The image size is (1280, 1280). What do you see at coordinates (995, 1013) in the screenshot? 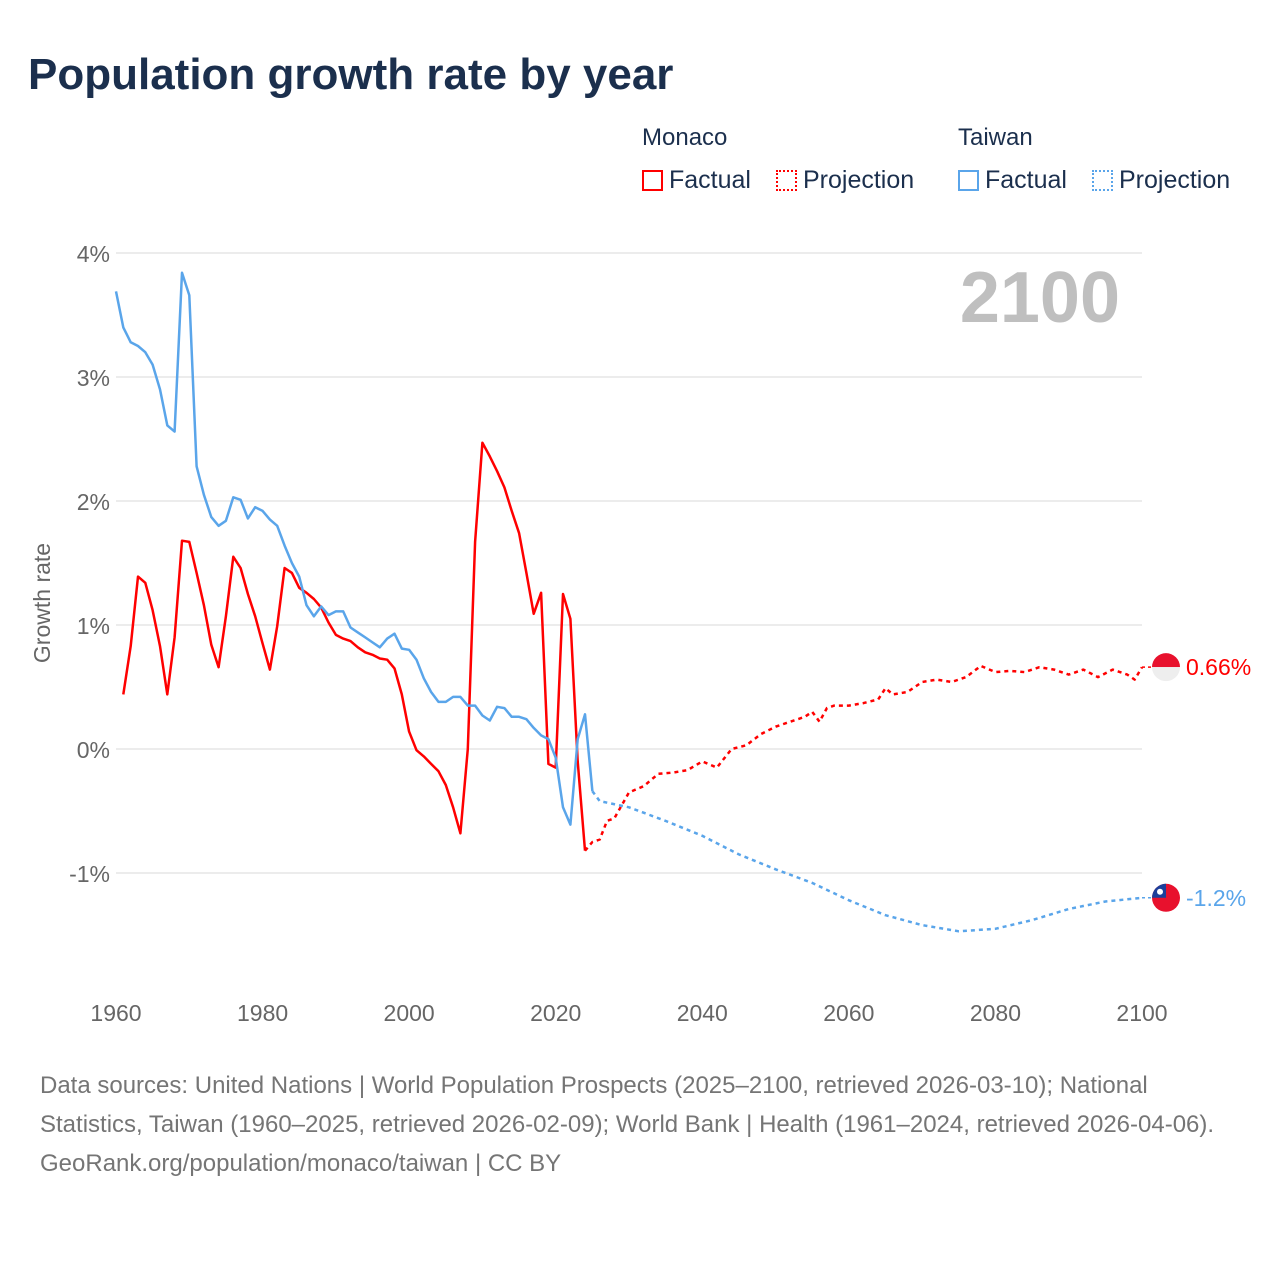
I see `x-tick-label: 2080` at bounding box center [995, 1013].